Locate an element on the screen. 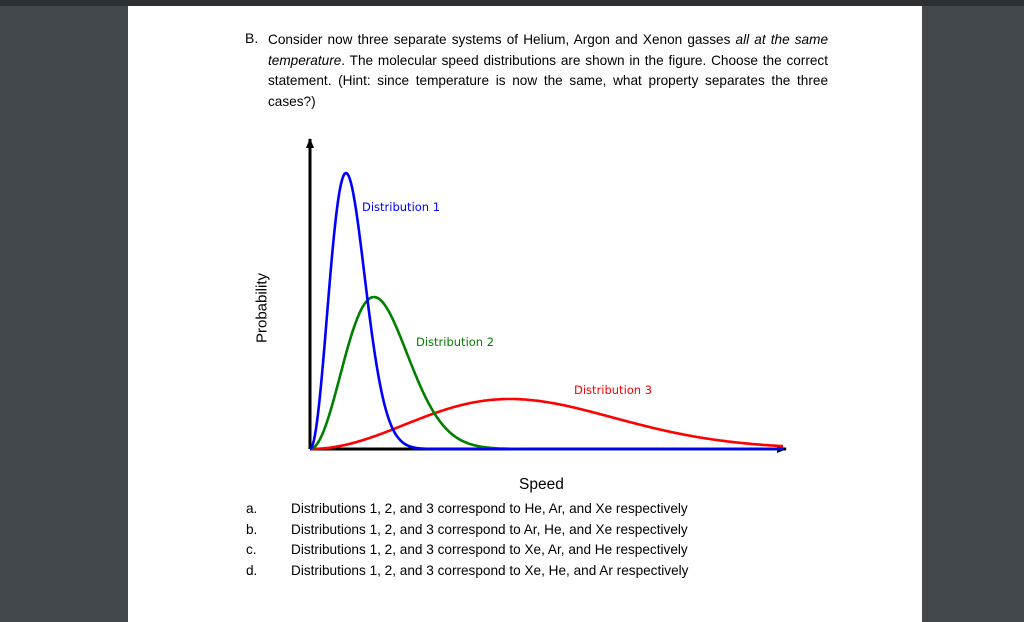  distribution-2-curve is located at coordinates (546, 373).